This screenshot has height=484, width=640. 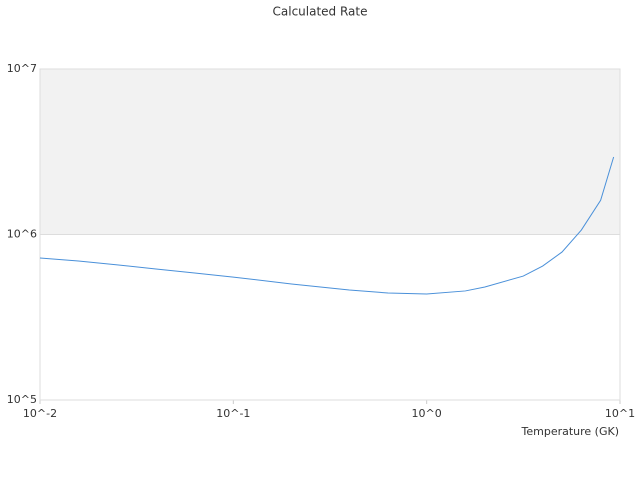 What do you see at coordinates (40, 413) in the screenshot?
I see `x-tick-label: 10^-2` at bounding box center [40, 413].